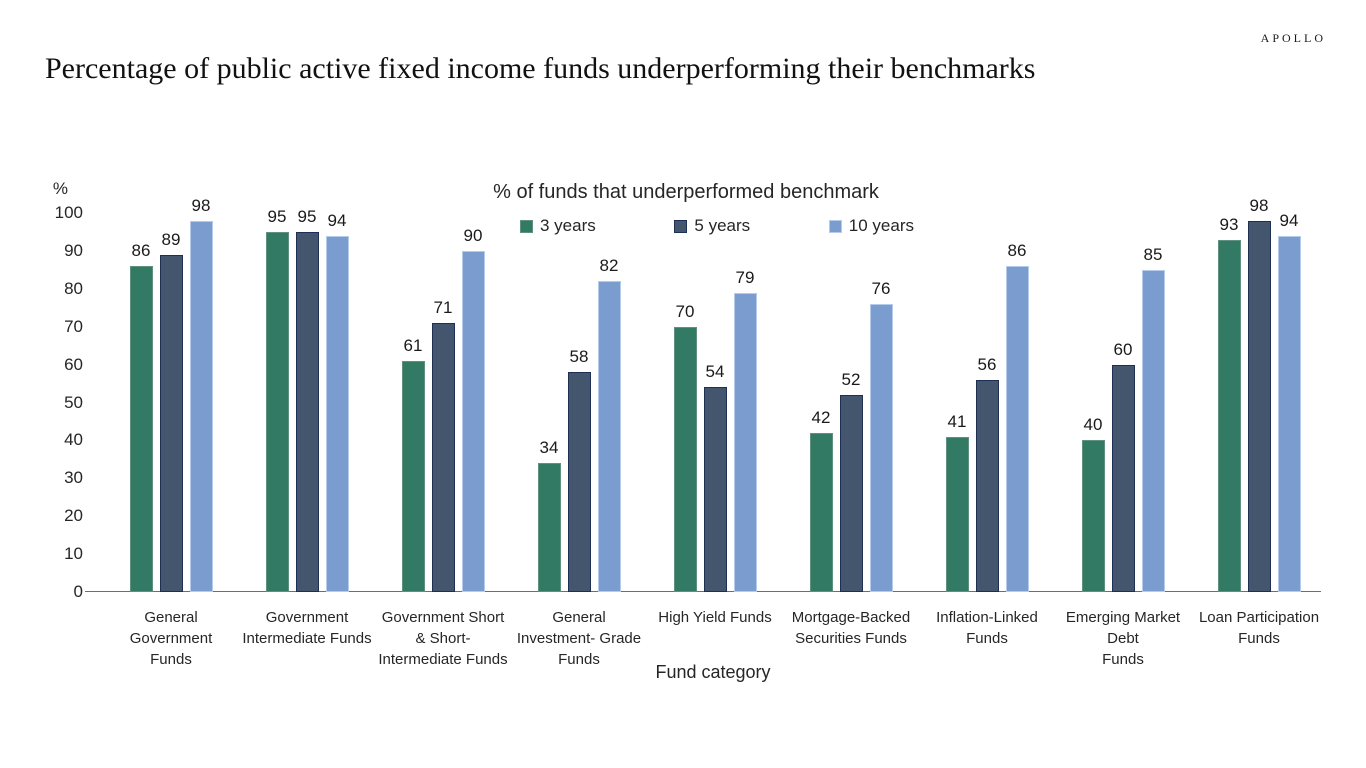  I want to click on legend-label: 10 years, so click(881, 225).